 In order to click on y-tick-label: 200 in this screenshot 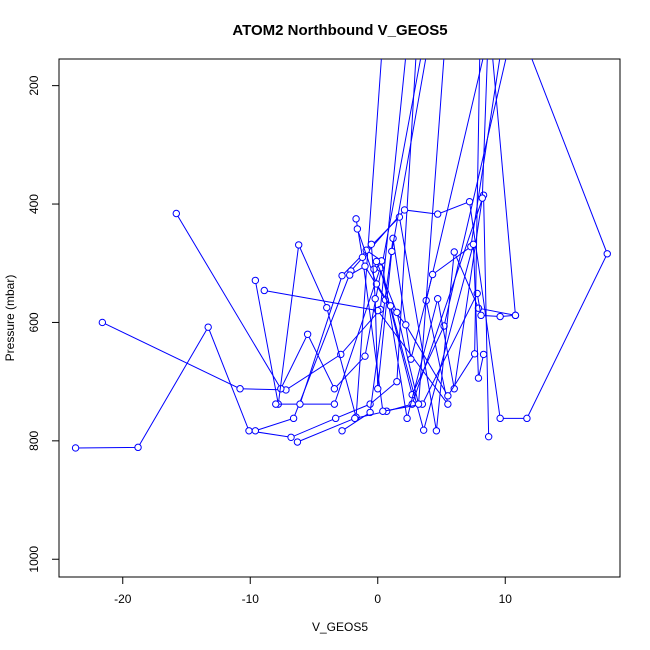, I will do `click(34, 85)`.